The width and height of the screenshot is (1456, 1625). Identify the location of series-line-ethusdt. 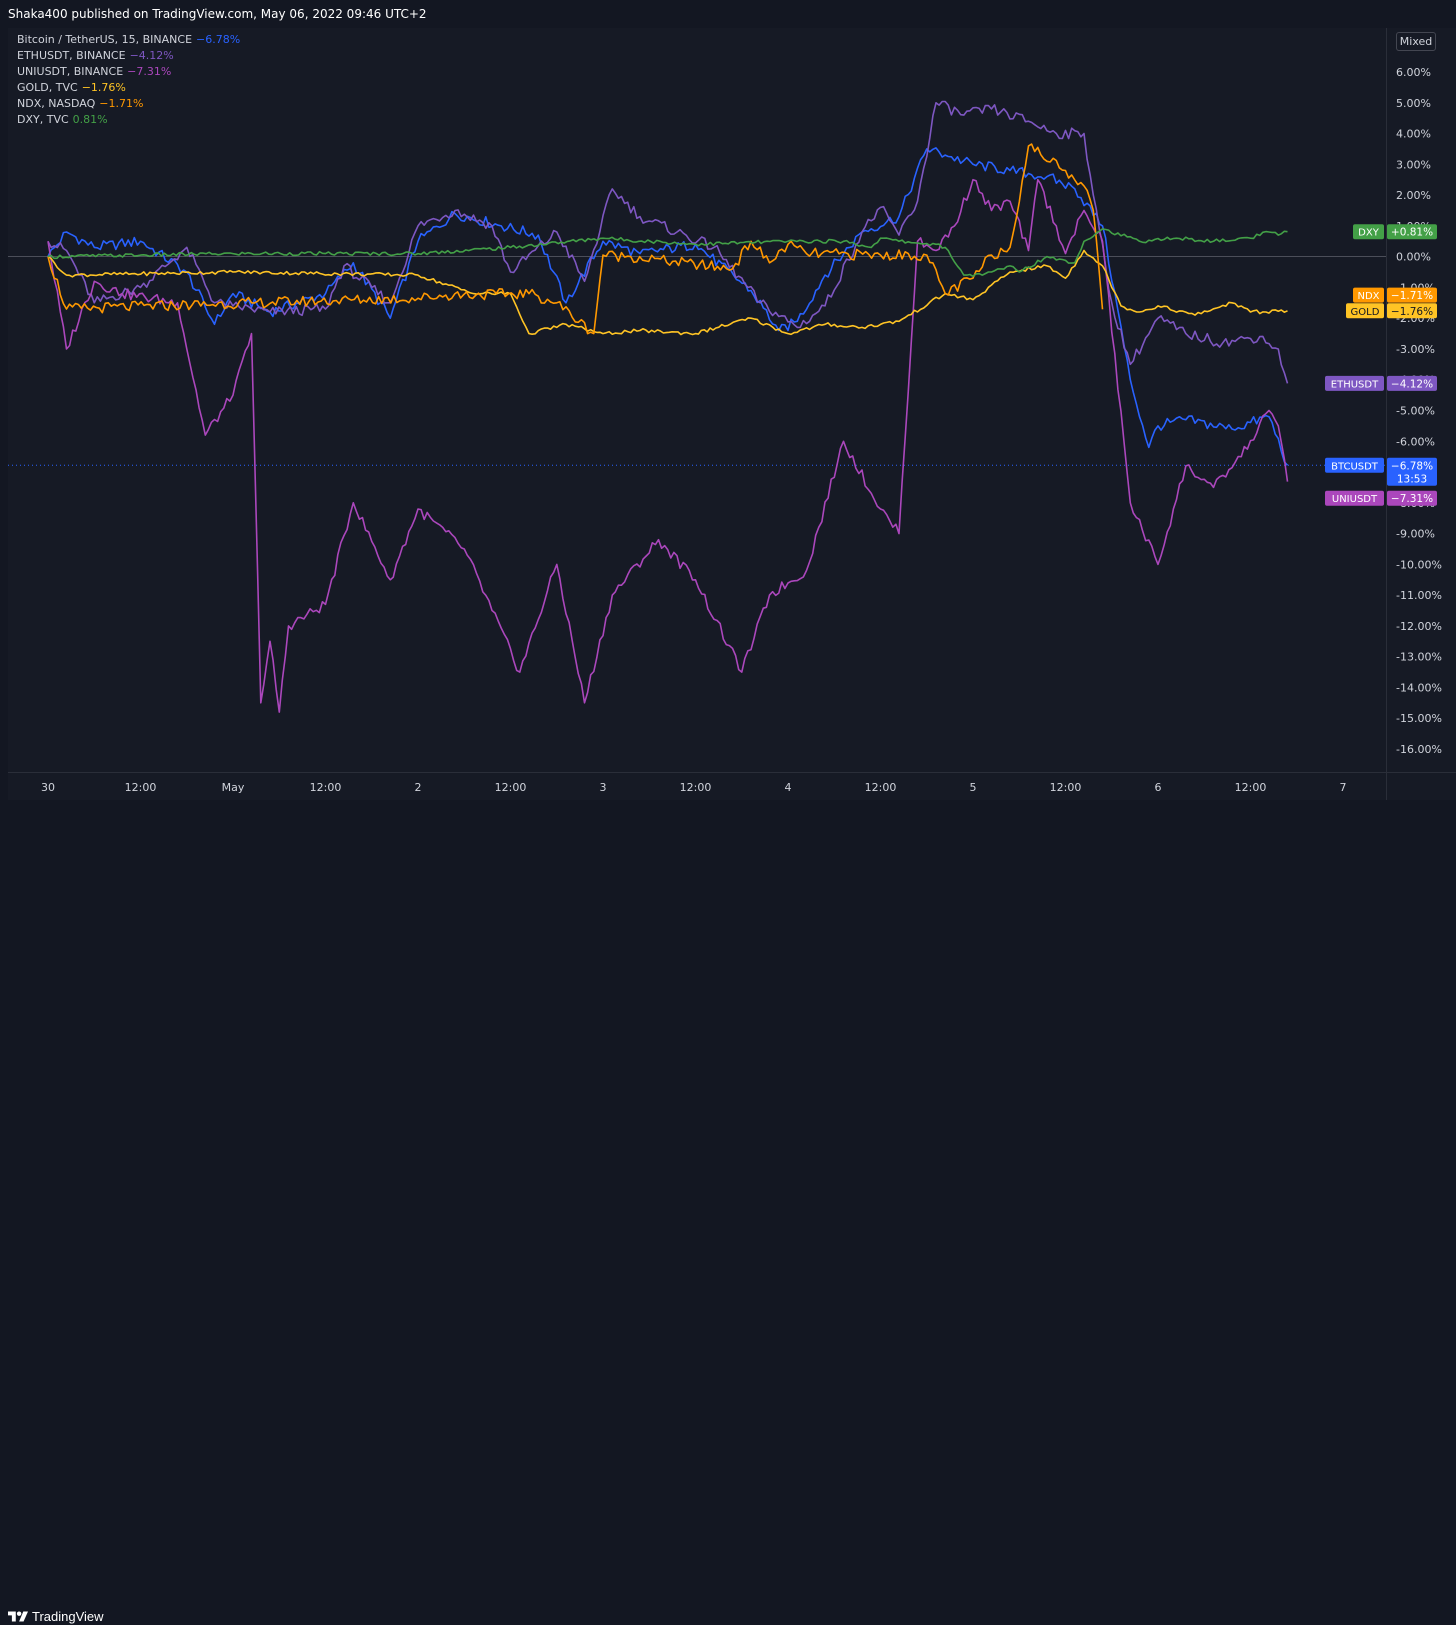
(668, 242).